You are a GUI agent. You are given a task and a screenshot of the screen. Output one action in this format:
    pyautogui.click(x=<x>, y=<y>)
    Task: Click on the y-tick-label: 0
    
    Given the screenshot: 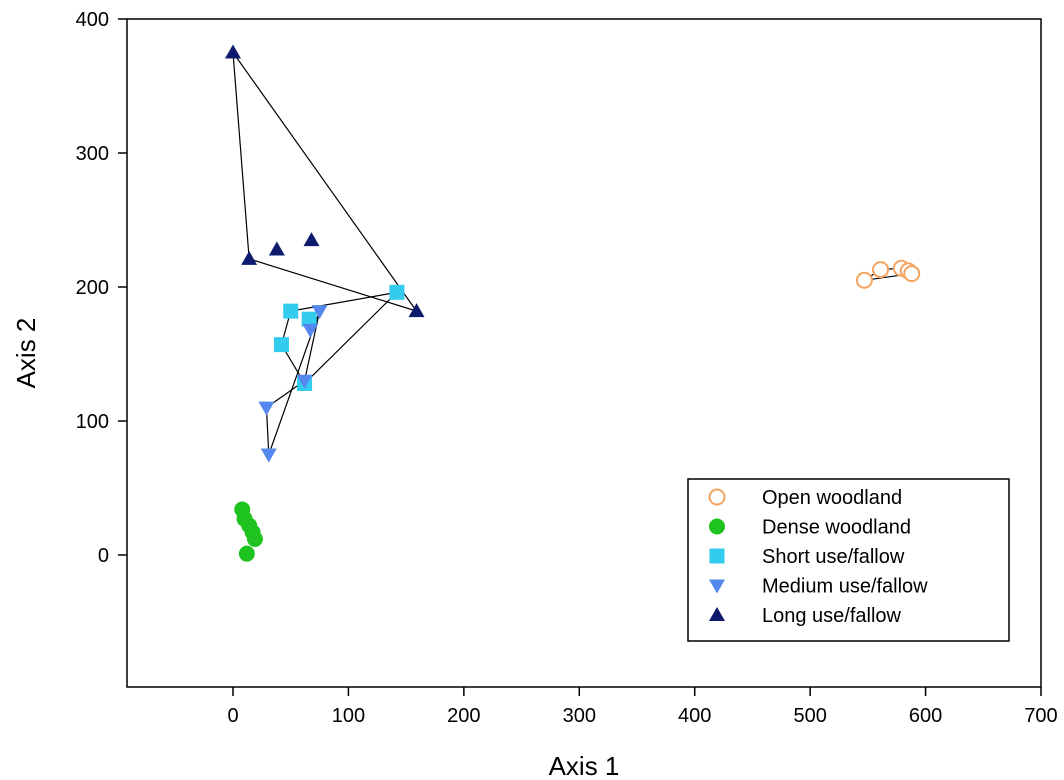 What is the action you would take?
    pyautogui.click(x=103, y=556)
    